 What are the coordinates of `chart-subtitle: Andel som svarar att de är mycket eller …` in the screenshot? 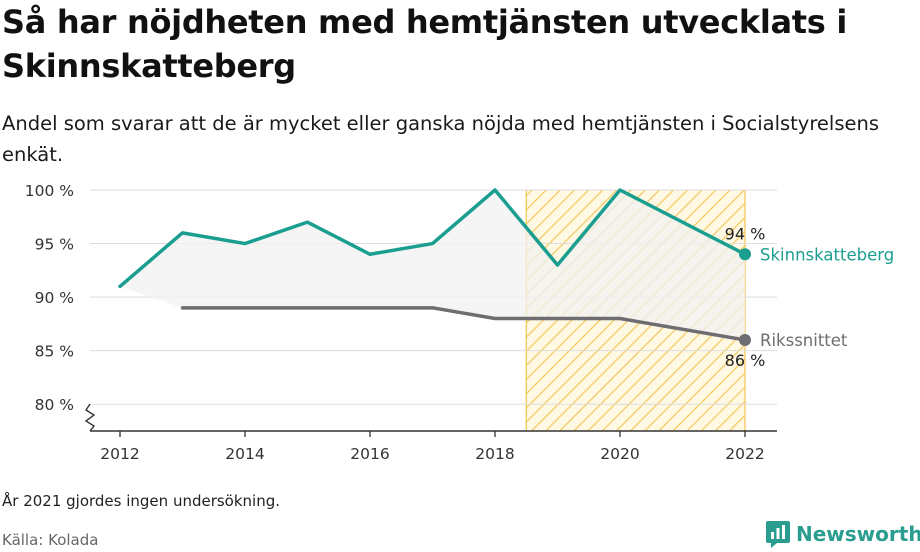 It's located at (441, 139).